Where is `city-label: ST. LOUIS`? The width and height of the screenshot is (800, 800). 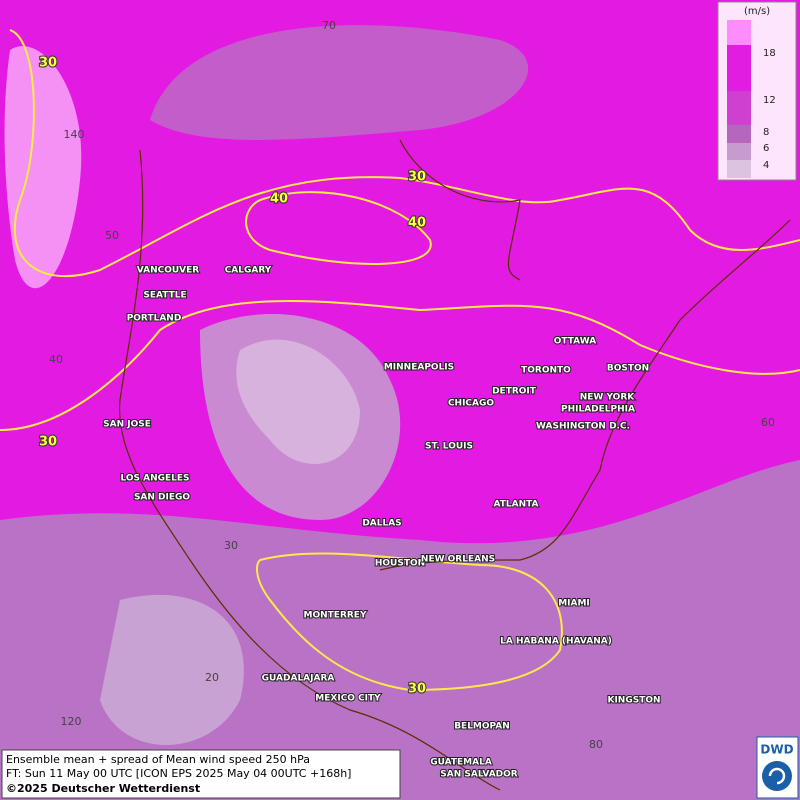
city-label: ST. LOUIS is located at coordinates (449, 447).